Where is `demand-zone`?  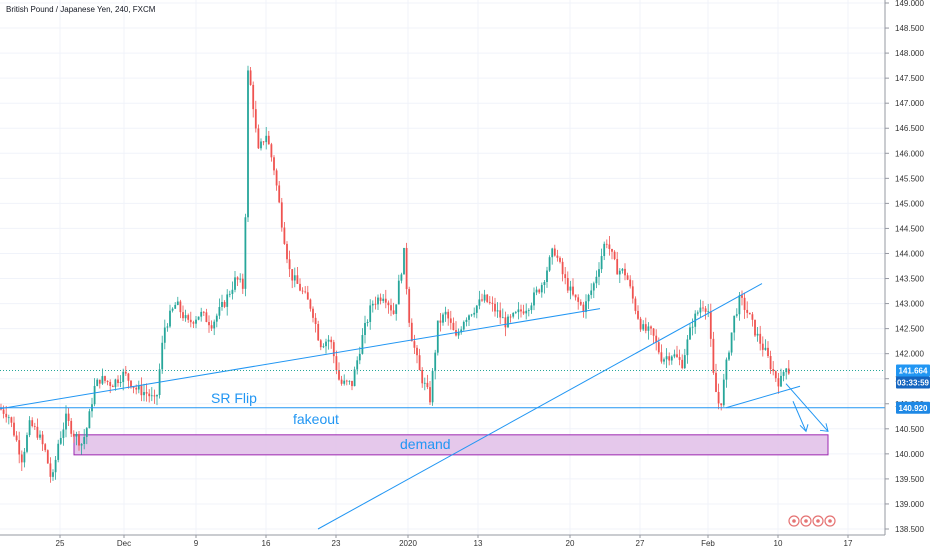
demand-zone is located at coordinates (451, 445).